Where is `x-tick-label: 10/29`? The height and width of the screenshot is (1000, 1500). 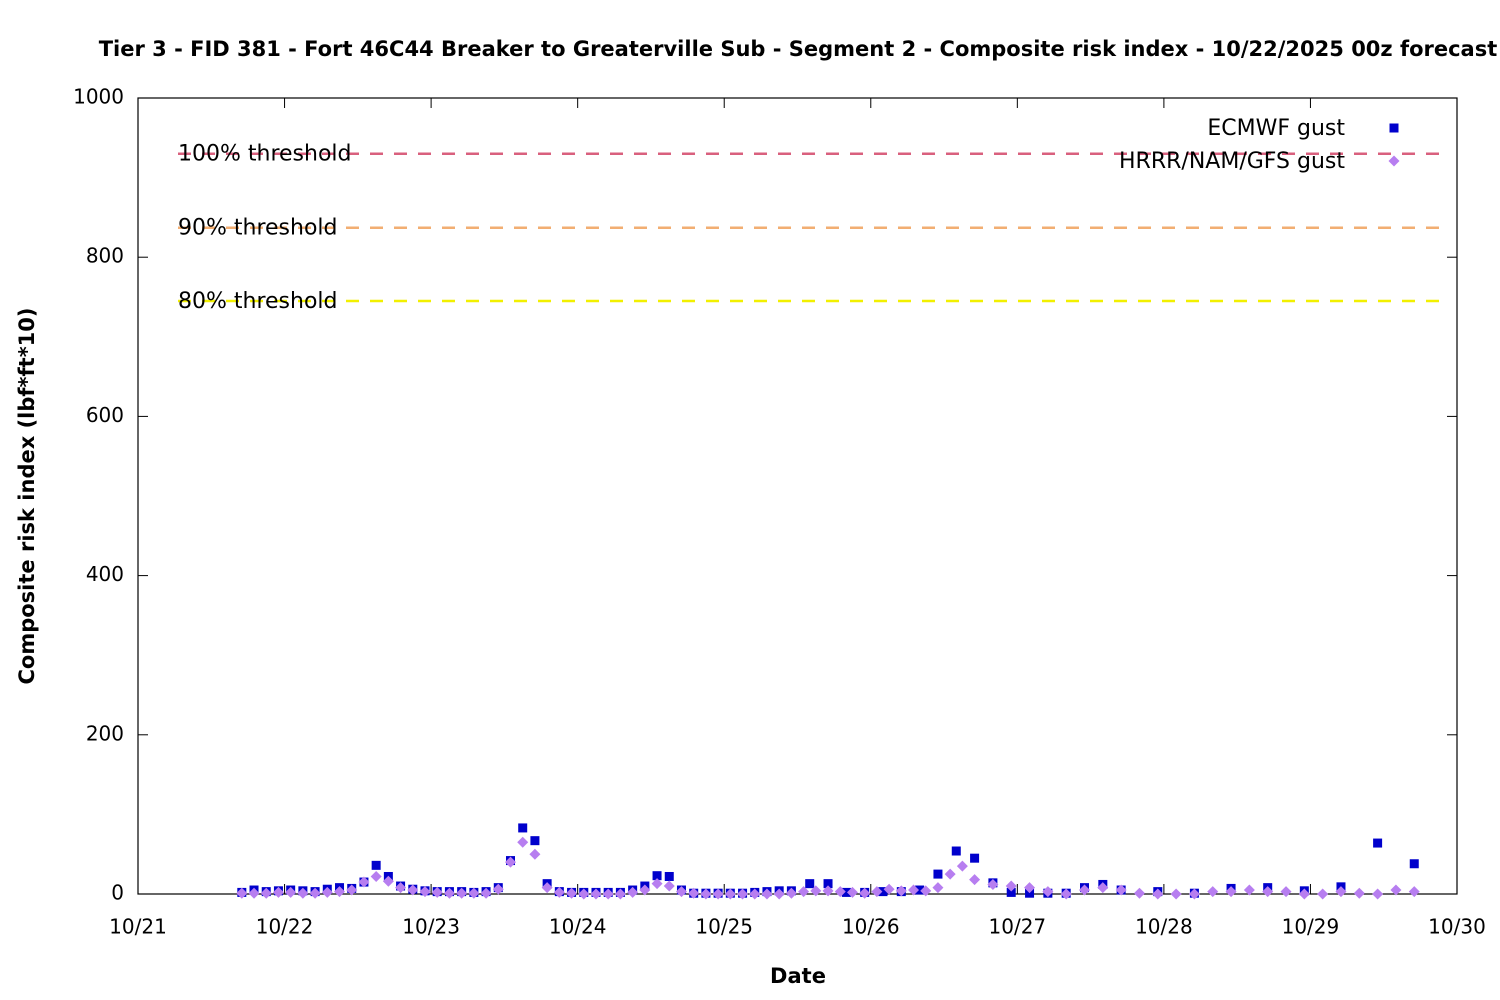 x-tick-label: 10/29 is located at coordinates (1311, 927).